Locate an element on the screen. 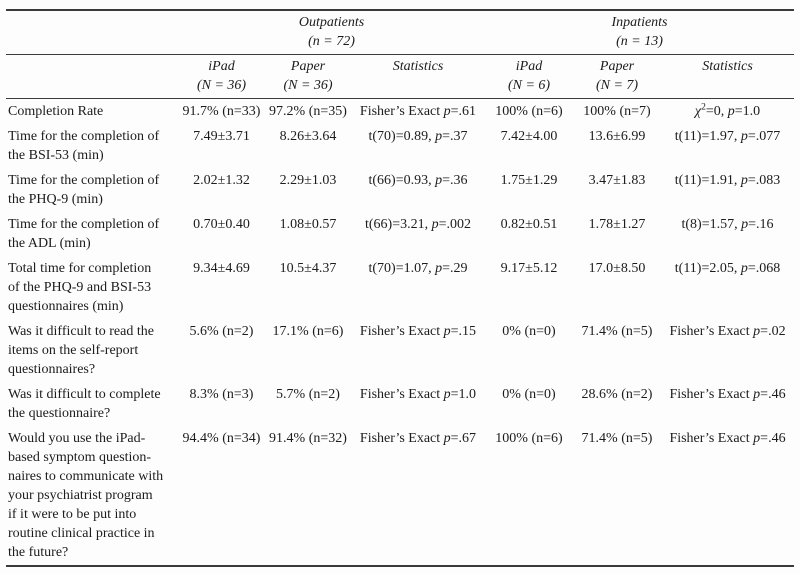 Image resolution: width=800 pixels, height=574 pixels. group-header-inpatients: Inpatients (n = 13) is located at coordinates (640, 32).